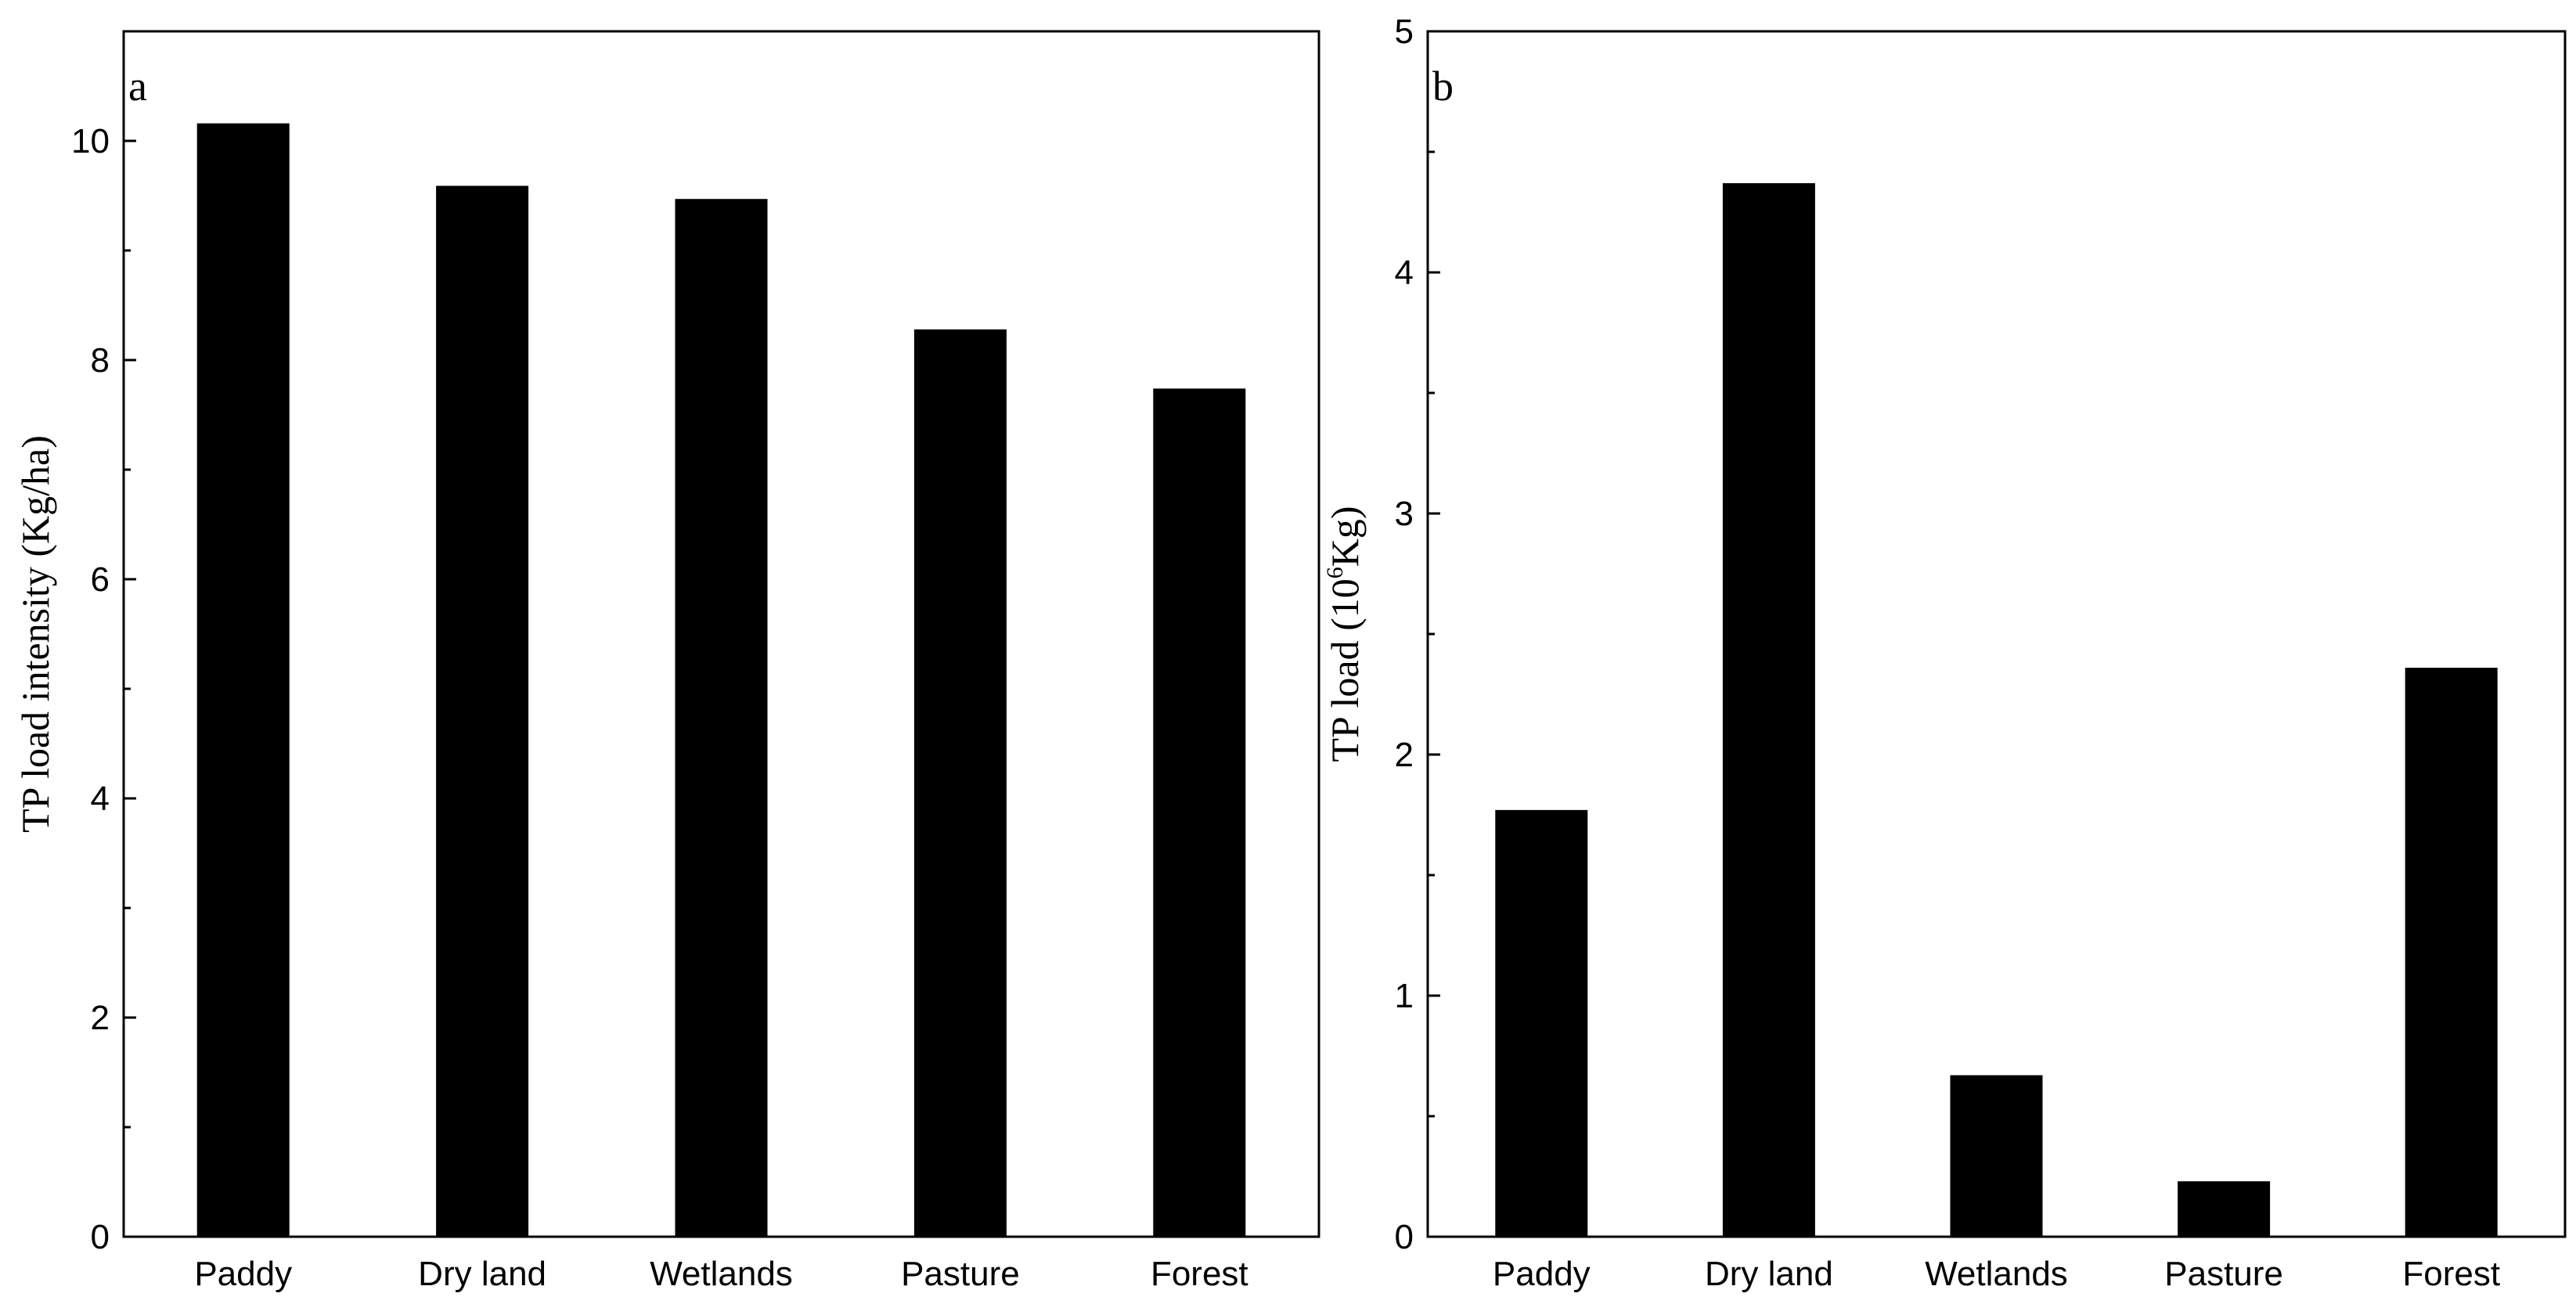 The width and height of the screenshot is (2576, 1315). I want to click on panel-label: a, so click(137, 86).